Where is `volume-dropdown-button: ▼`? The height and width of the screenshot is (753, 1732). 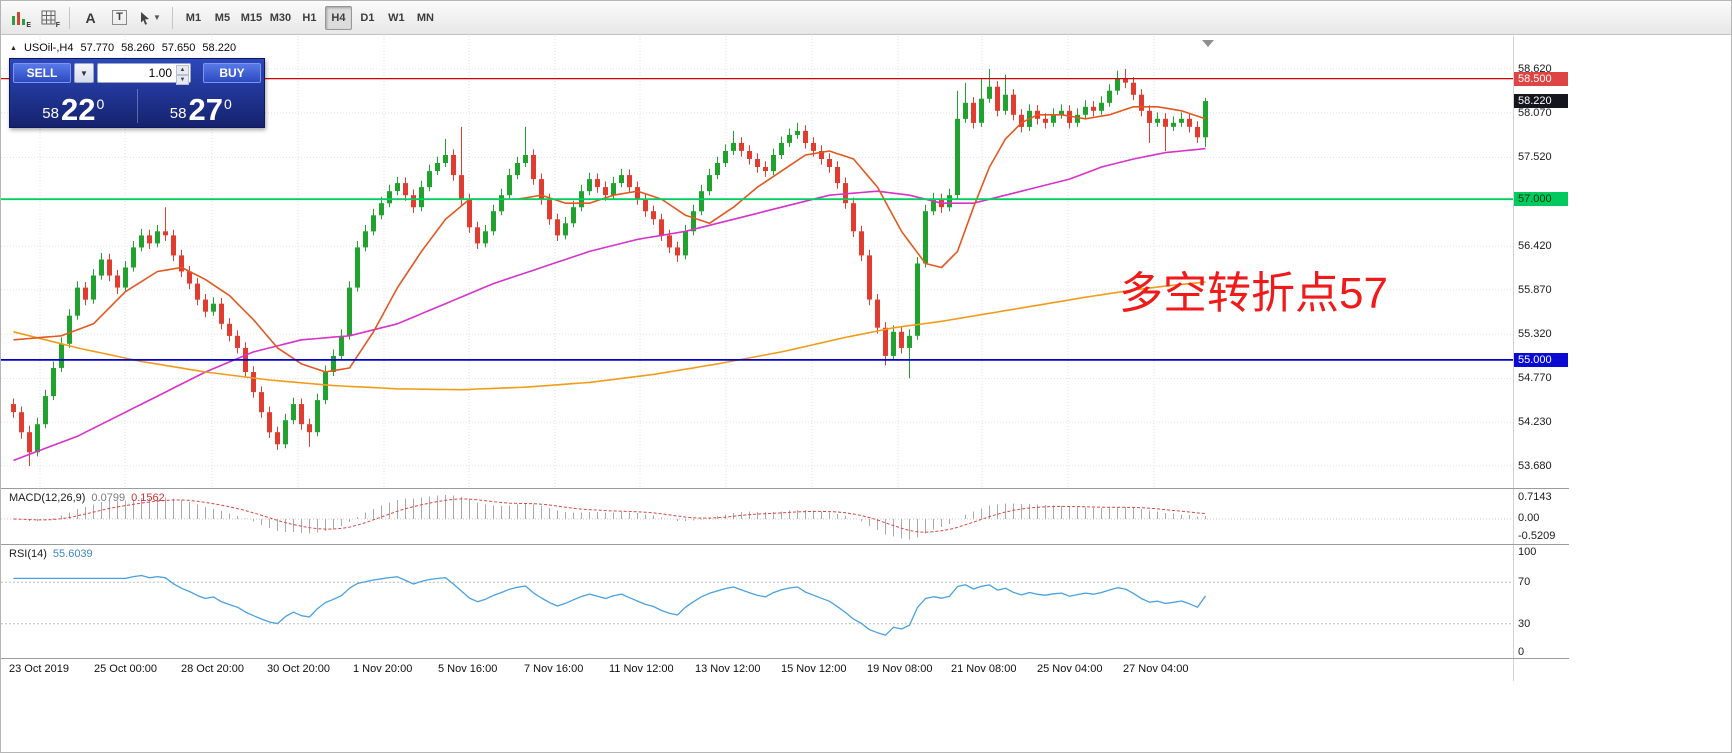
volume-dropdown-button: ▼ is located at coordinates (84, 73).